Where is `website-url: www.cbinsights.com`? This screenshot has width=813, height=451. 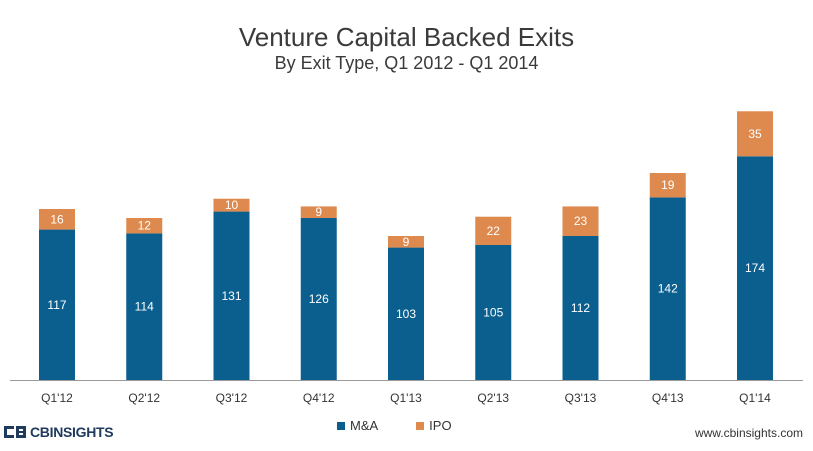 website-url: www.cbinsights.com is located at coordinates (748, 433).